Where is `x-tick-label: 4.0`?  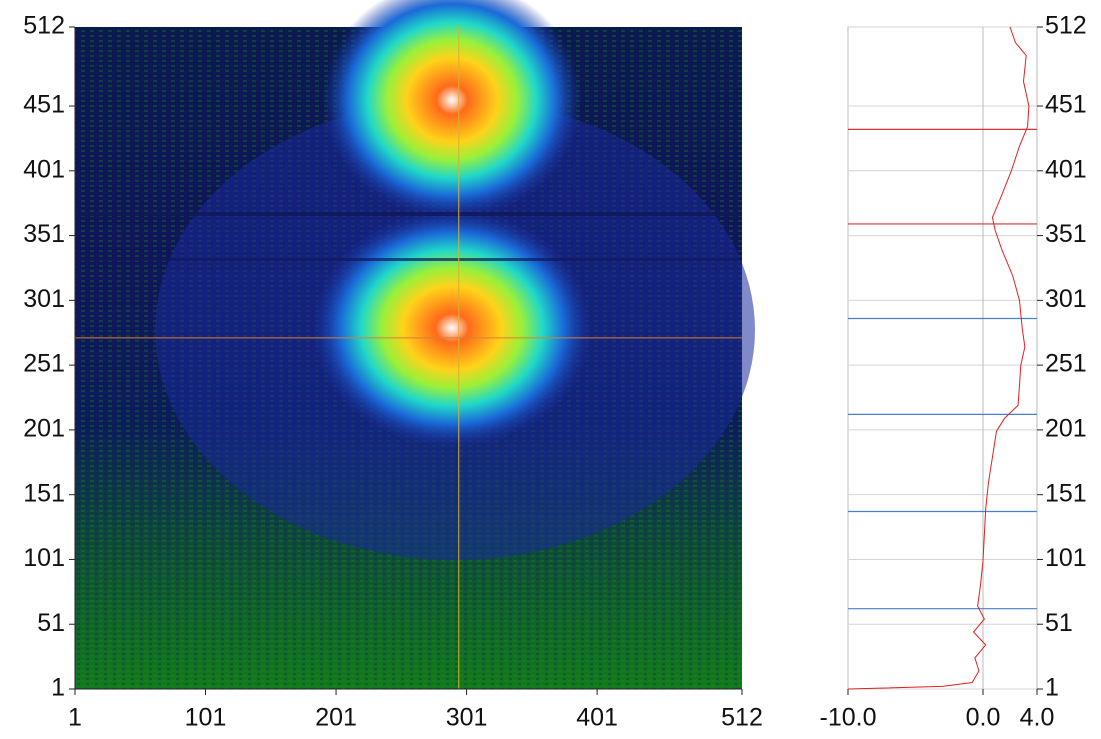 x-tick-label: 4.0 is located at coordinates (1037, 718).